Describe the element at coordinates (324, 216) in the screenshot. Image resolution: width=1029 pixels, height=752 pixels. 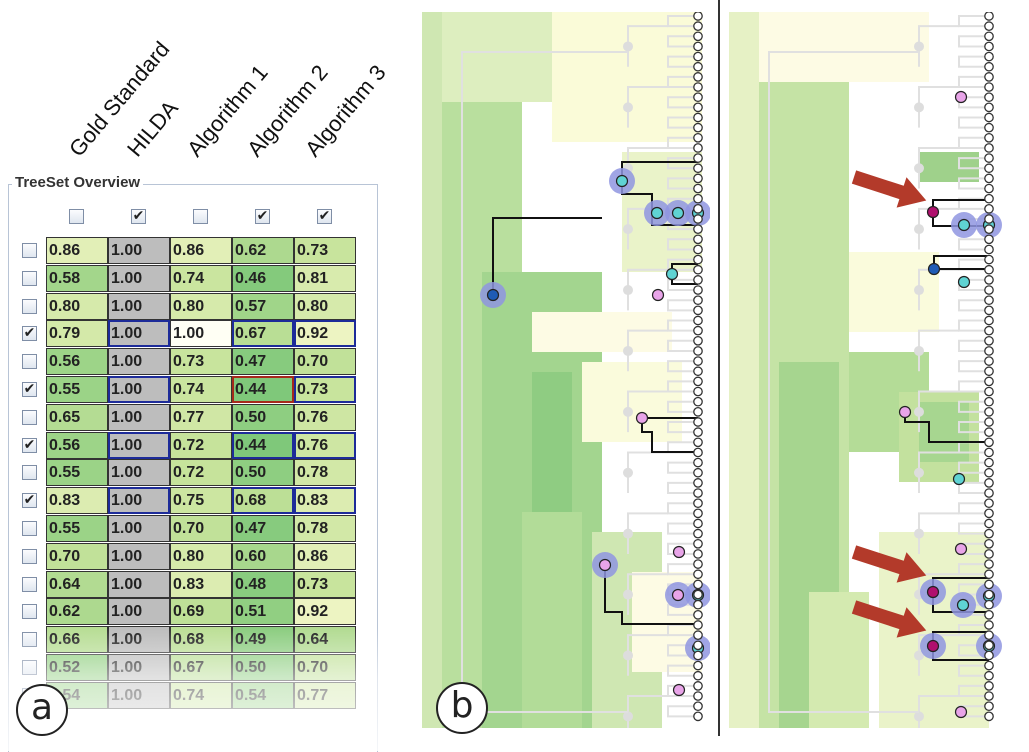
I see `column-checkbox-5: ✔` at that location.